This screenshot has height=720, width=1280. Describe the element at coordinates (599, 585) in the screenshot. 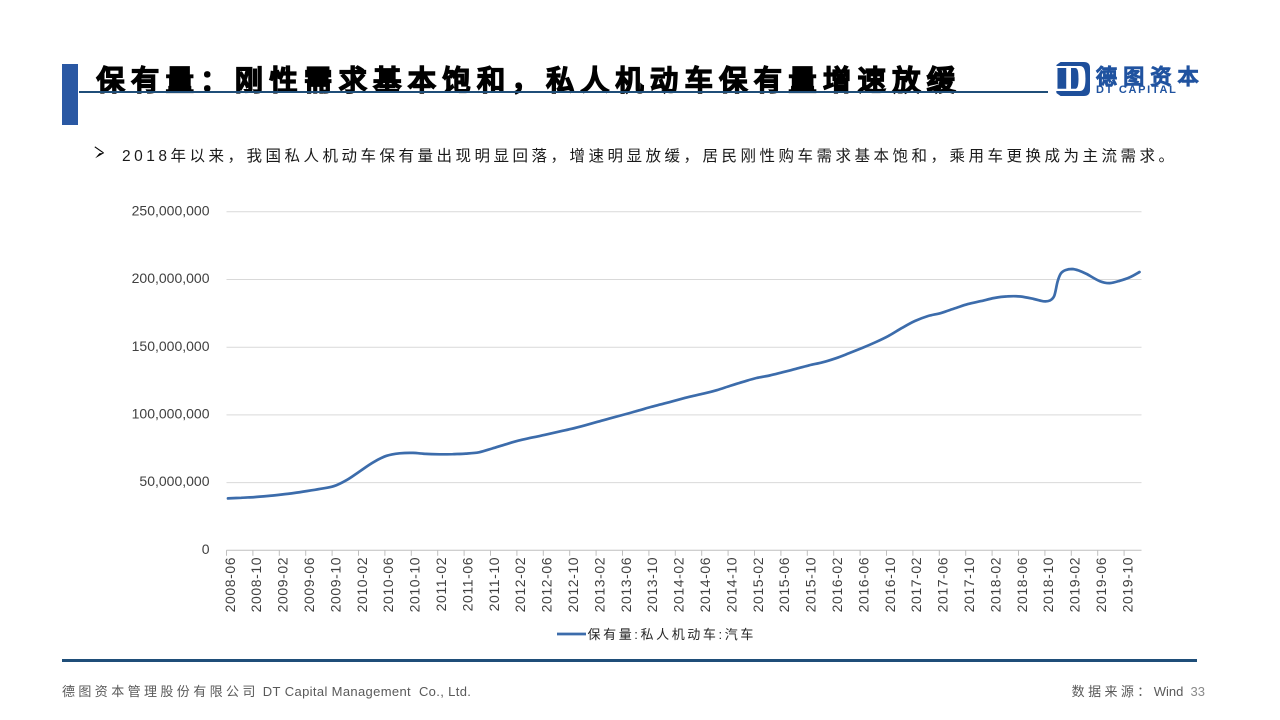

I see `svg-text: 2013-02` at that location.